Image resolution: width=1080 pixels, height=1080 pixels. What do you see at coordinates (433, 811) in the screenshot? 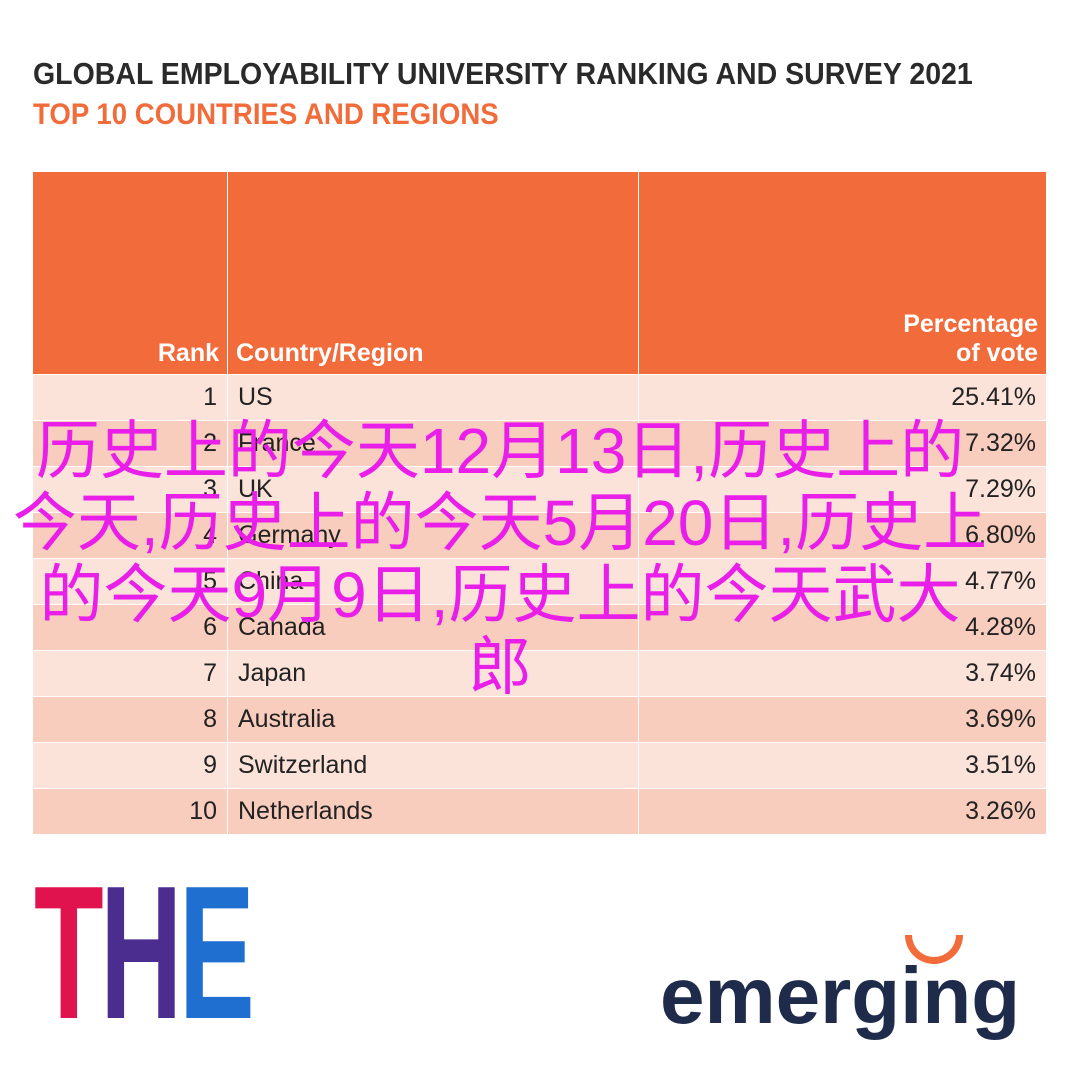
I see `country: Netherlands` at bounding box center [433, 811].